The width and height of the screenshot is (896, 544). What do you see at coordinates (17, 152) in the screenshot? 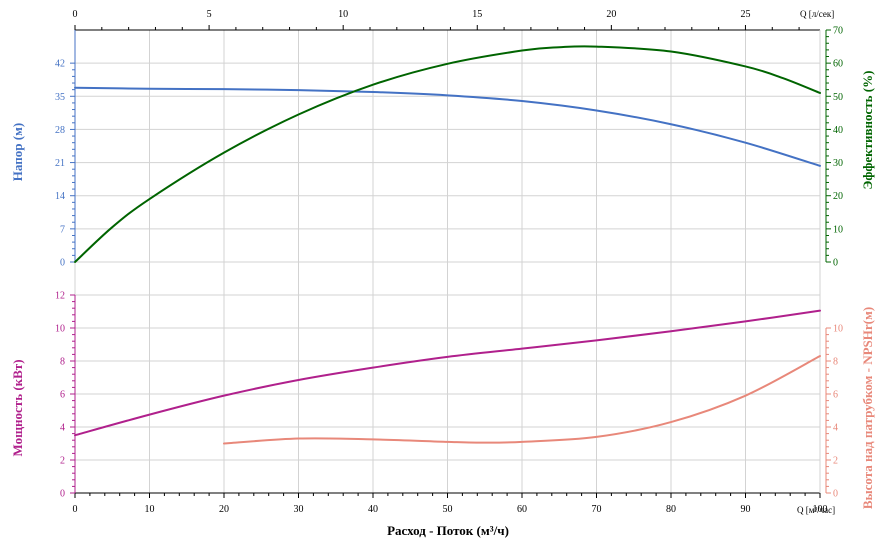
I see `head-axis-title: Напор (м)` at bounding box center [17, 152].